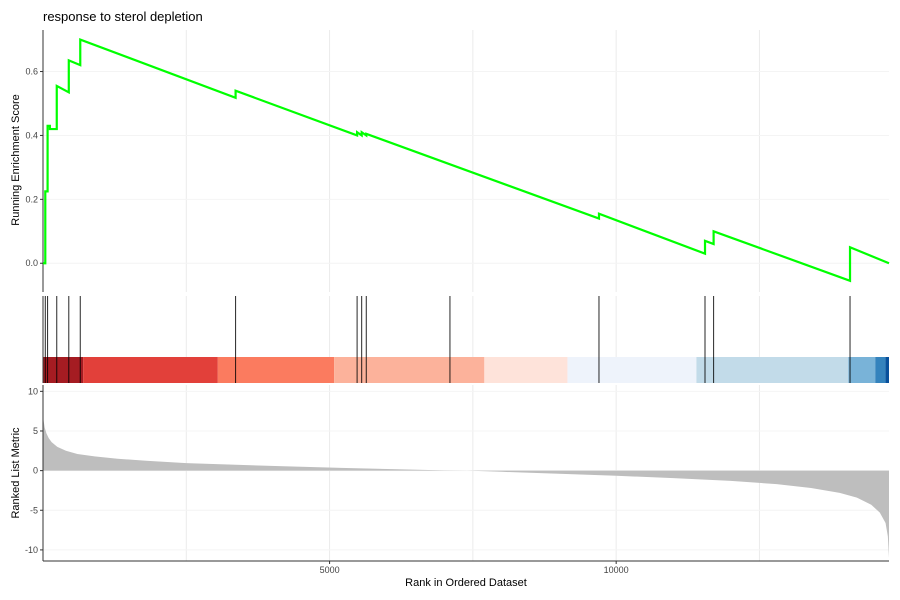 This screenshot has height=600, width=900. Describe the element at coordinates (31, 135) in the screenshot. I see `y-tick-label: 0.4` at that location.